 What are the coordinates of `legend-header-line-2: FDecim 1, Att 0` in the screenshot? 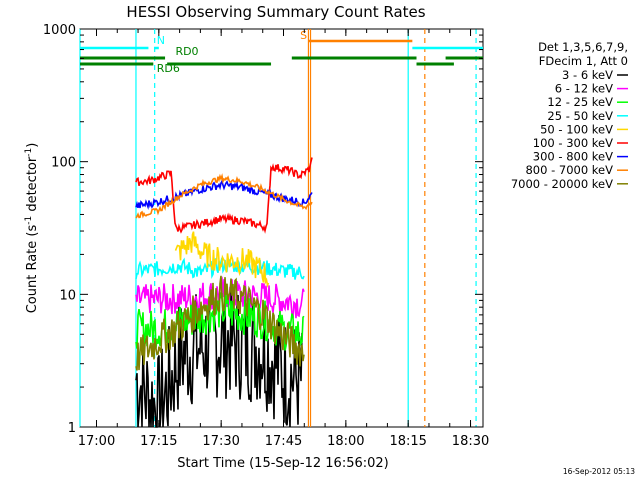 It's located at (583, 61).